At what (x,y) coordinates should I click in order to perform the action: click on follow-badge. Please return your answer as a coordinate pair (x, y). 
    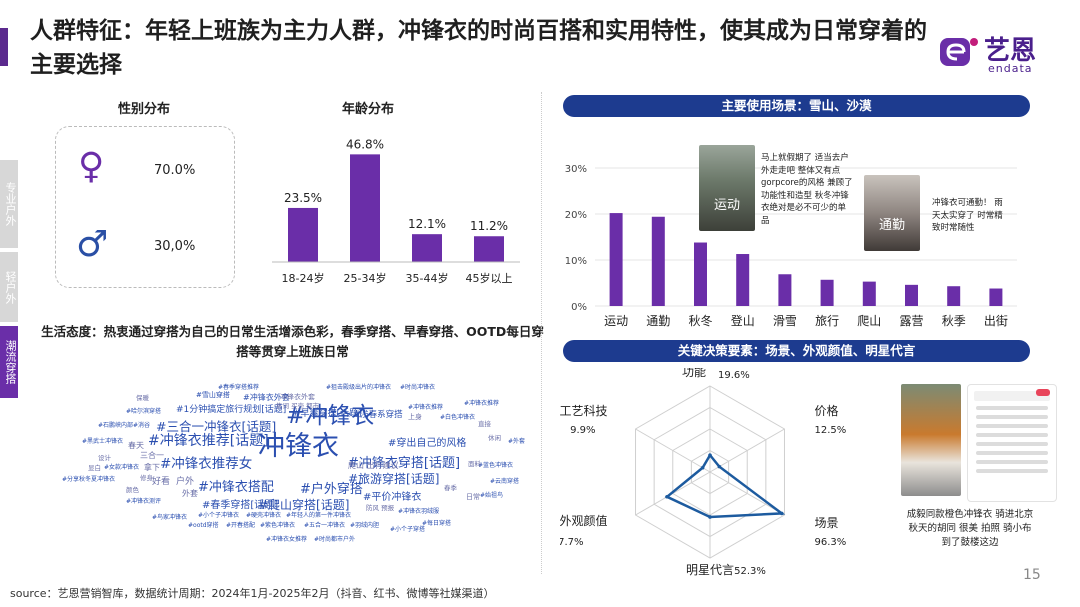
    Looking at the image, I should click on (1043, 392).